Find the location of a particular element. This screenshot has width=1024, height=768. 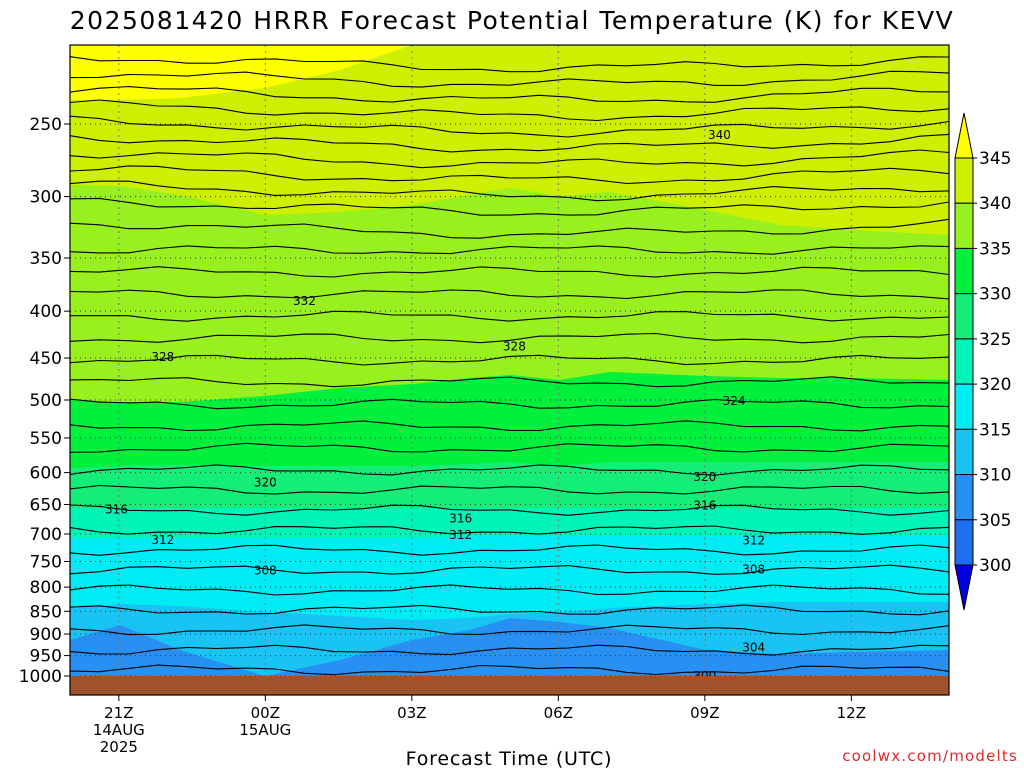

colorbar-label: 320 is located at coordinates (995, 385).